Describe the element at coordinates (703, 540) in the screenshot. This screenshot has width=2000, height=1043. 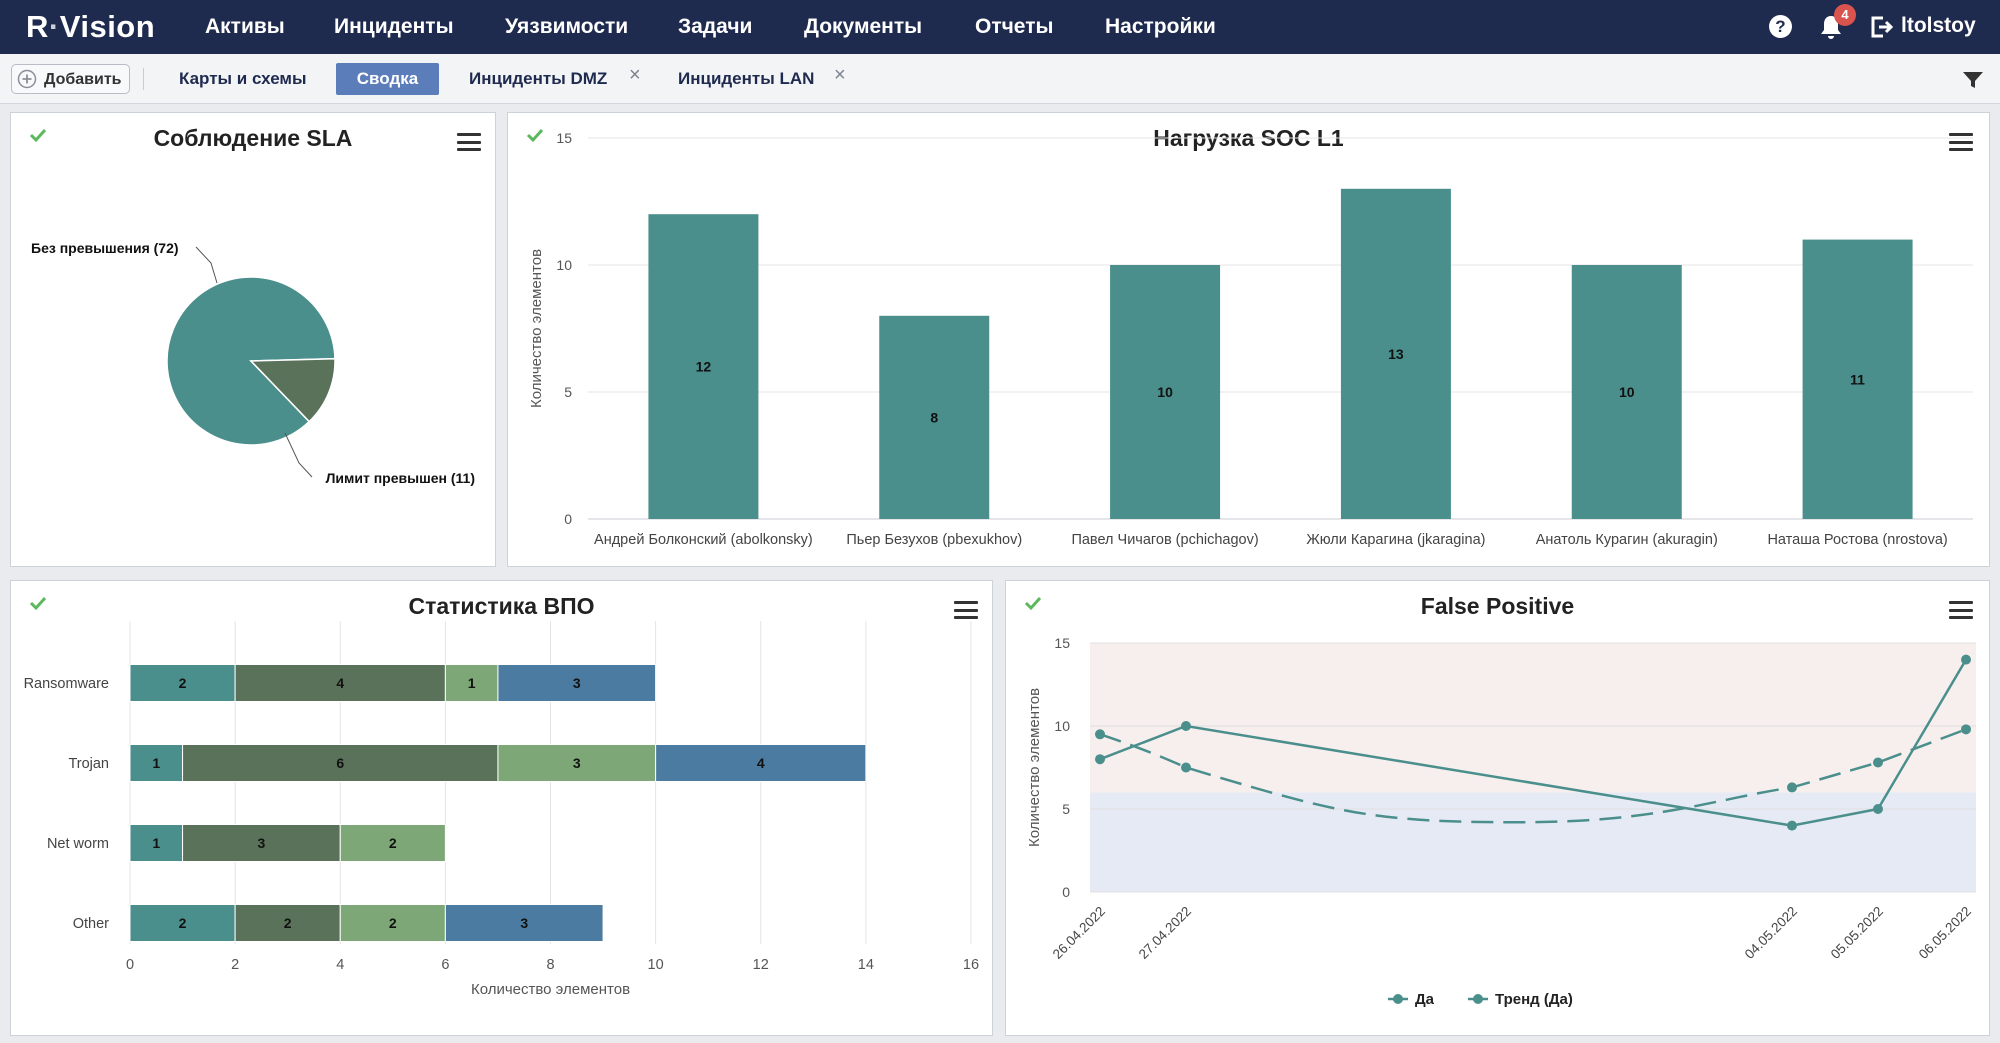
I see `x-tick-label: Андрей Болконский (abolkonsky)` at that location.